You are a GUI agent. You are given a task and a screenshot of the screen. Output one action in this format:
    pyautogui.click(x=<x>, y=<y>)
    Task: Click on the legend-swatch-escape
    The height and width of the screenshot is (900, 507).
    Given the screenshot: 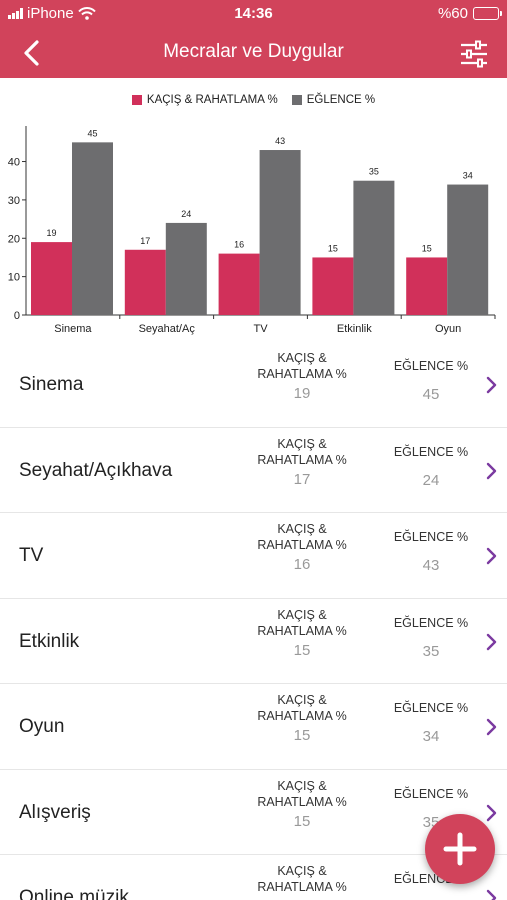 What is the action you would take?
    pyautogui.click(x=136, y=100)
    